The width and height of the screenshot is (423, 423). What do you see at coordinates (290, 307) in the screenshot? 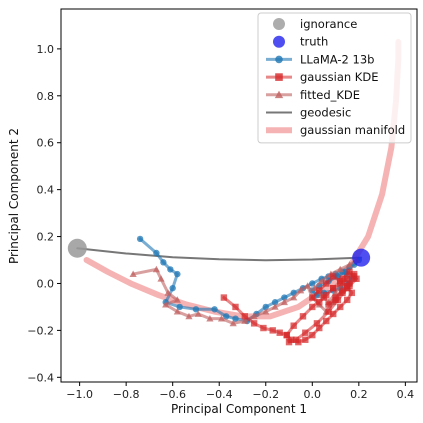
I see `series-gaussian-kde` at bounding box center [290, 307].